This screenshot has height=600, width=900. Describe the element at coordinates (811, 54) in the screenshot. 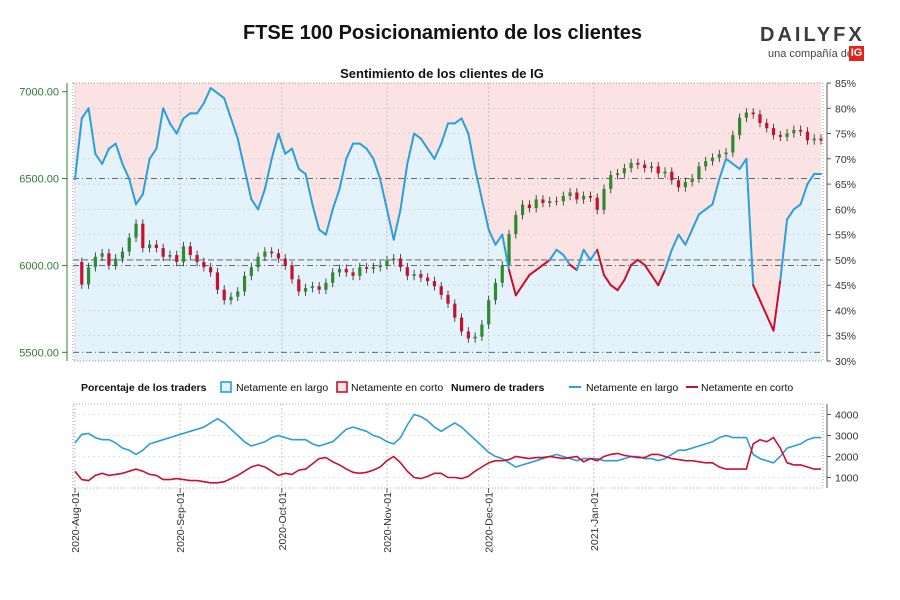

I see `brand-subtitle: una compañía de` at that location.